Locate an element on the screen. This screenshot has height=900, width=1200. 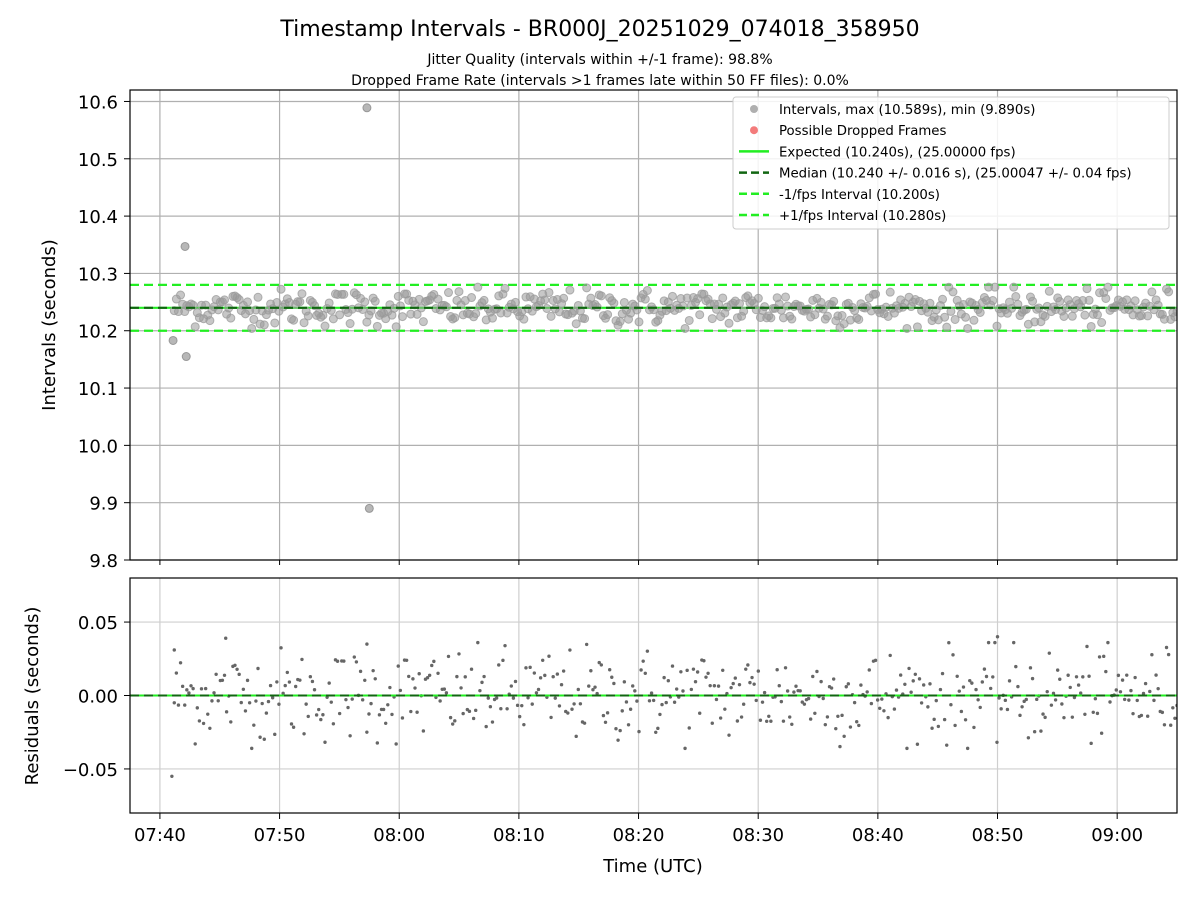
top-y-tick-label: 10.3 is located at coordinates (98, 274).